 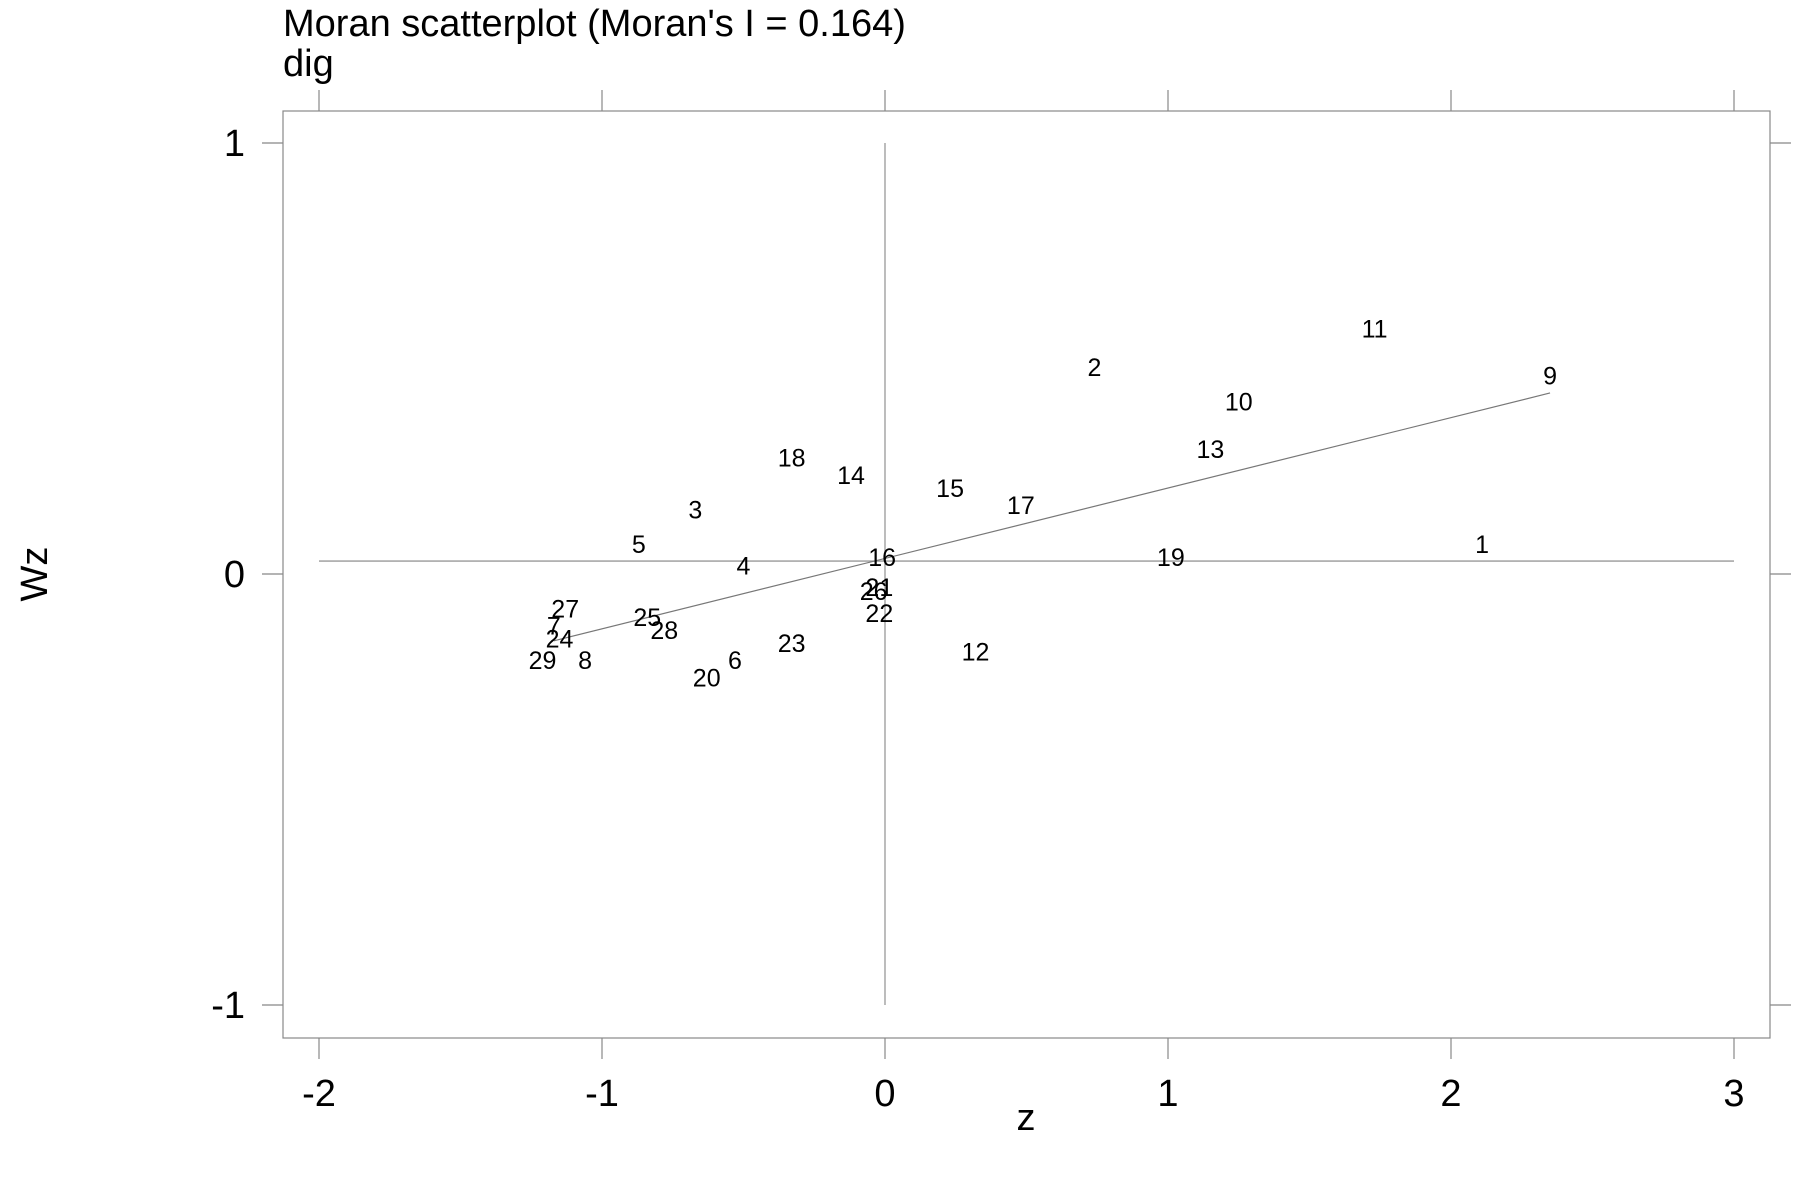 I want to click on point-label-1: 1, so click(x=1482, y=545).